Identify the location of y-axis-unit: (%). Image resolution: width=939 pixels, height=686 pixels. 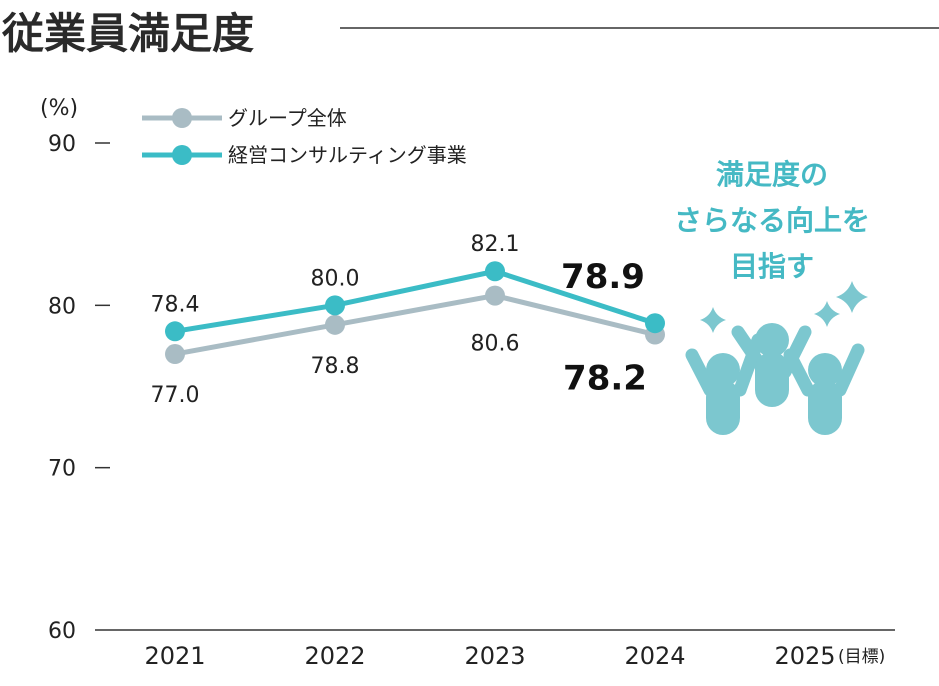
(59, 108).